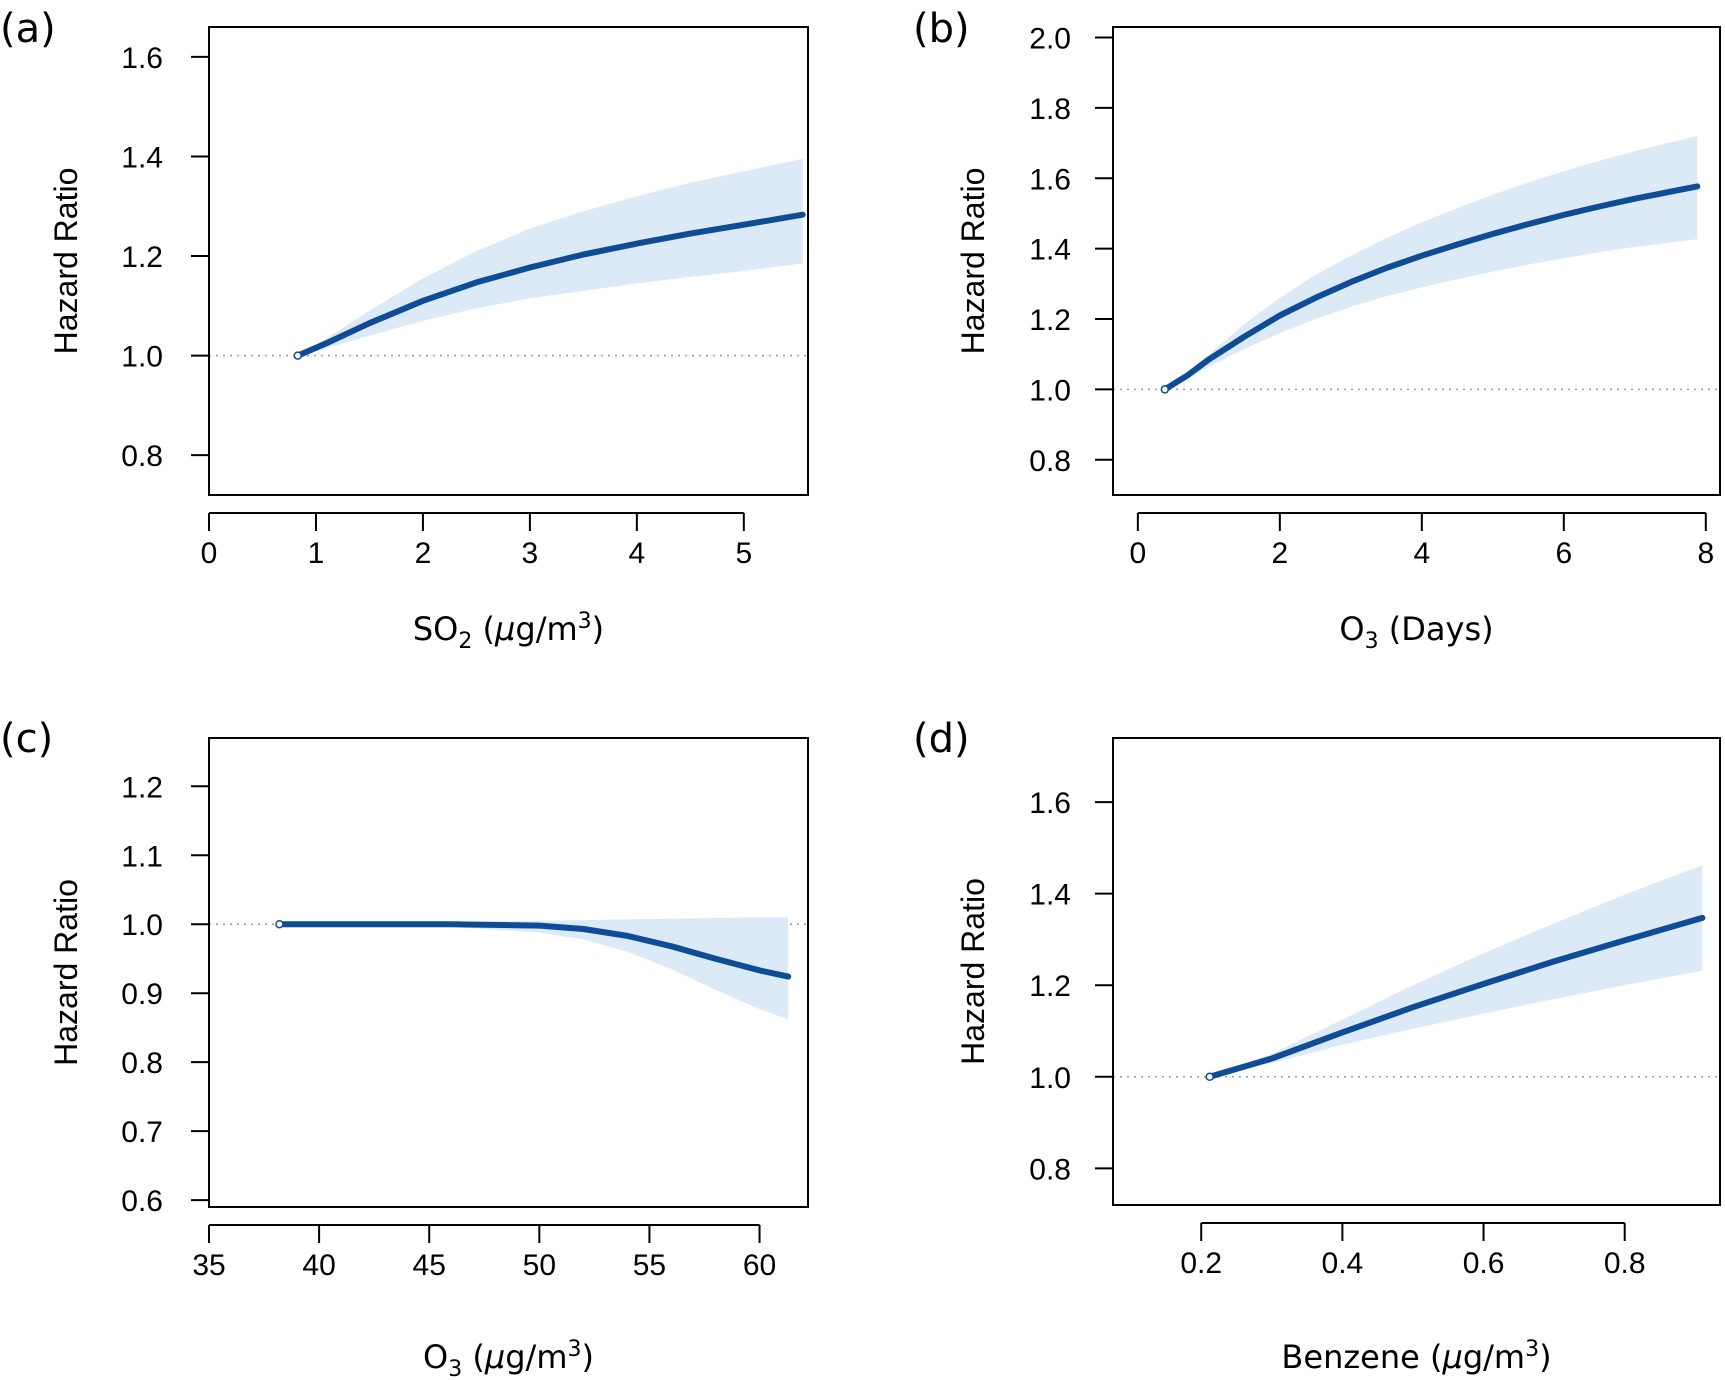 This screenshot has height=1380, width=1725. What do you see at coordinates (318, 1265) in the screenshot?
I see `x-tick-label: 40` at bounding box center [318, 1265].